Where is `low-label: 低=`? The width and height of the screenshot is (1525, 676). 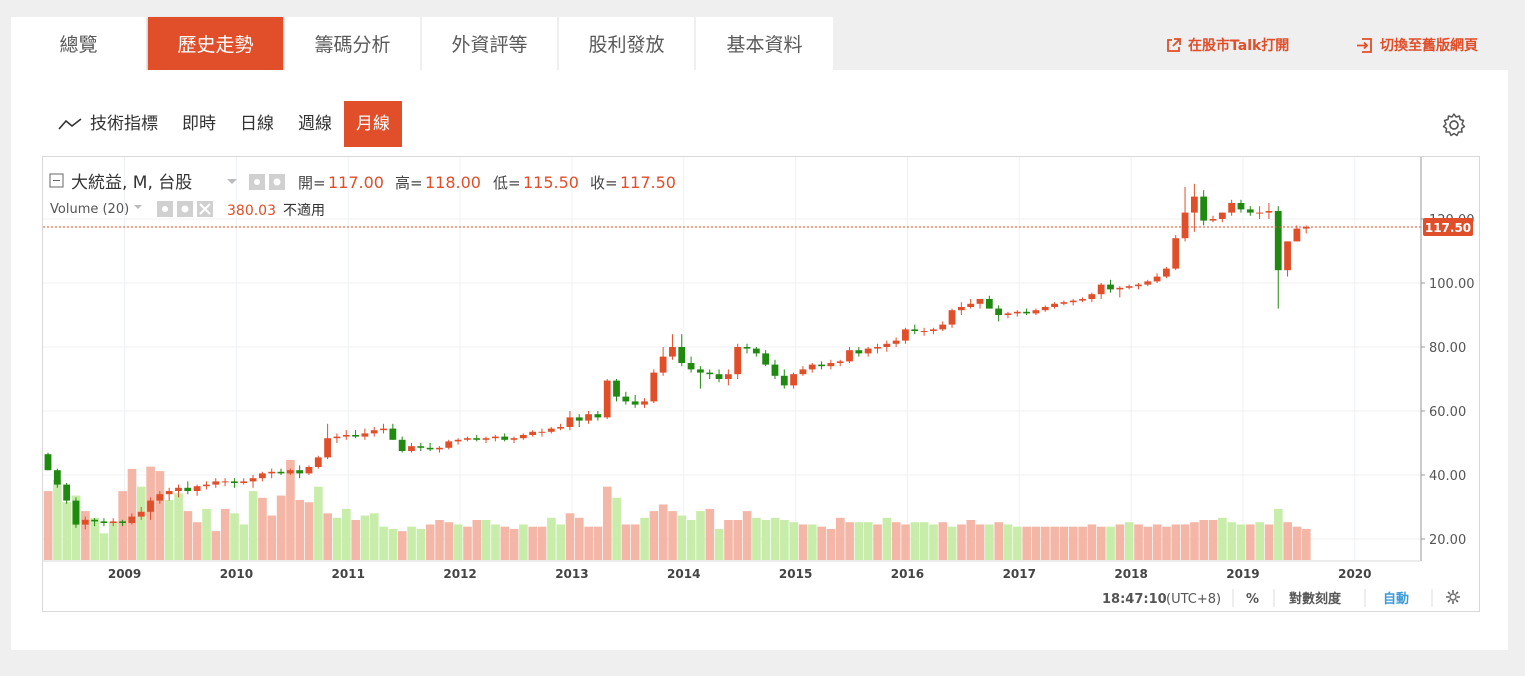 low-label: 低= is located at coordinates (507, 183).